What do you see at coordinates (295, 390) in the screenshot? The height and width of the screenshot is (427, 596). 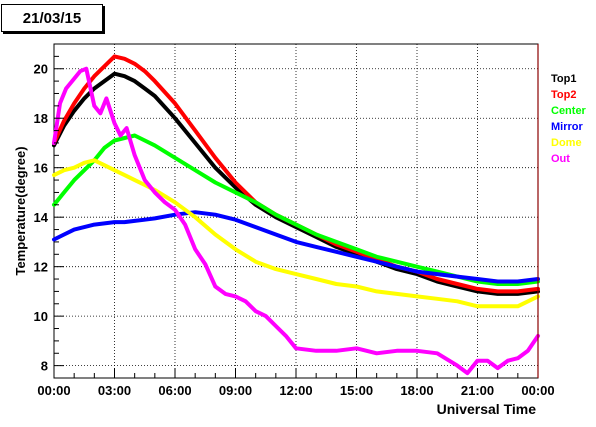 I see `x-tick-label: 12:00` at bounding box center [295, 390].